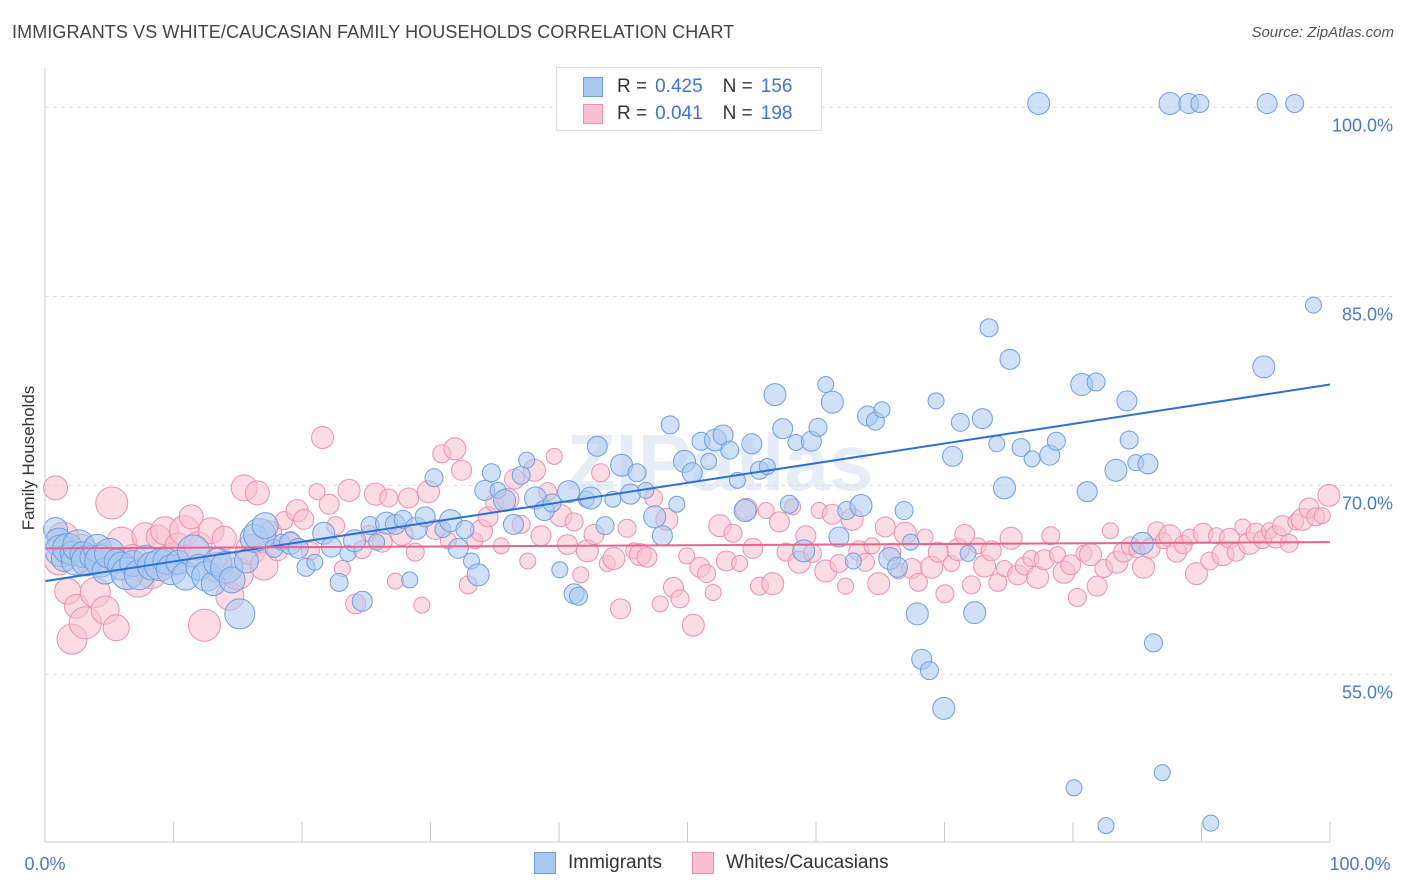  I want to click on y-tick-label: 55.0%, so click(1367, 692).